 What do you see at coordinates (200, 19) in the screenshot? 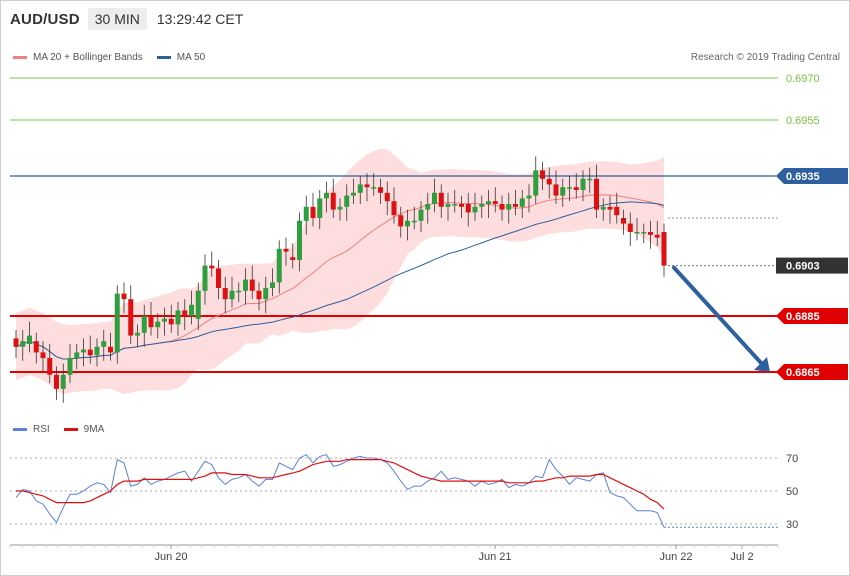
I see `time-label: 13:29:42 CET` at bounding box center [200, 19].